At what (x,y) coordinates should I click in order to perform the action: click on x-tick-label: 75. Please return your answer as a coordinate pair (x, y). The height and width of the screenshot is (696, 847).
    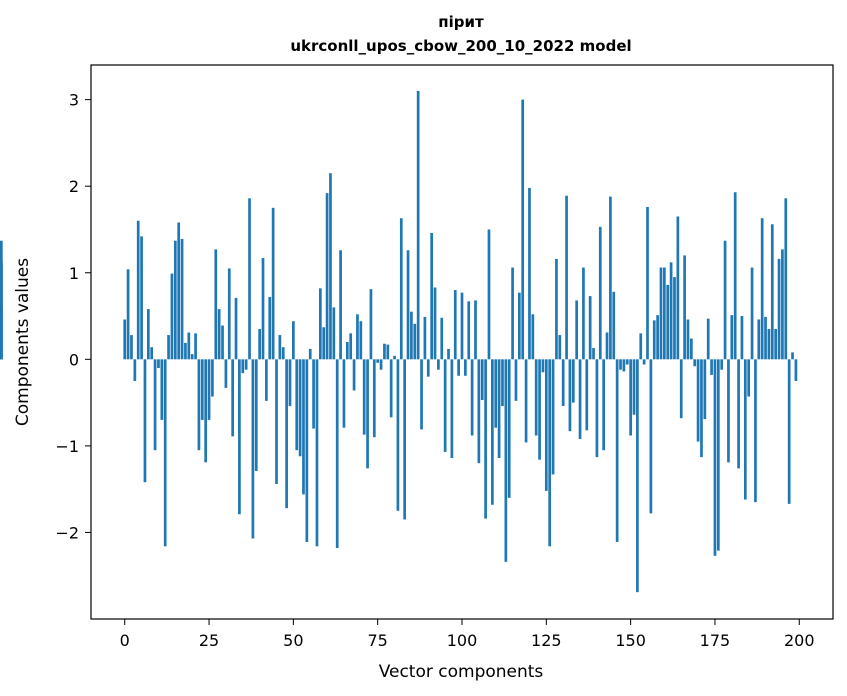
    Looking at the image, I should click on (378, 640).